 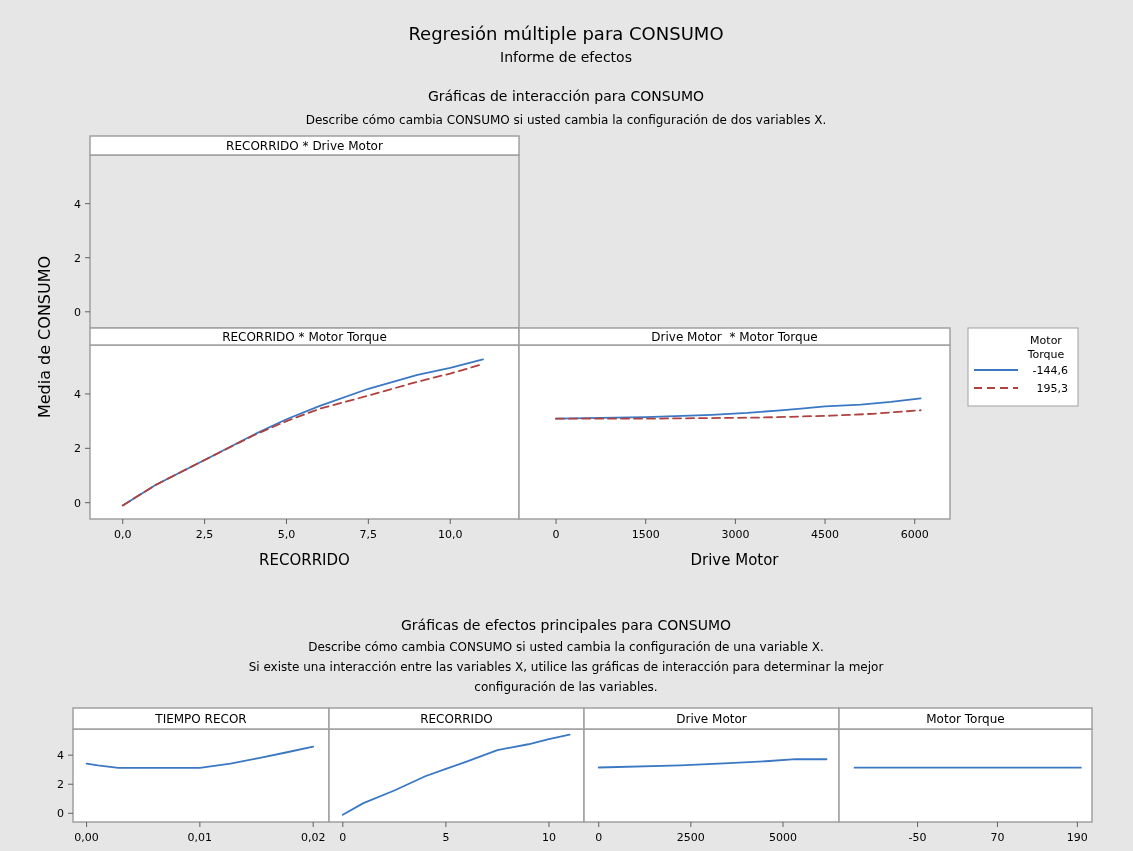 What do you see at coordinates (368, 534) in the screenshot?
I see `x-tick-label: 7,5` at bounding box center [368, 534].